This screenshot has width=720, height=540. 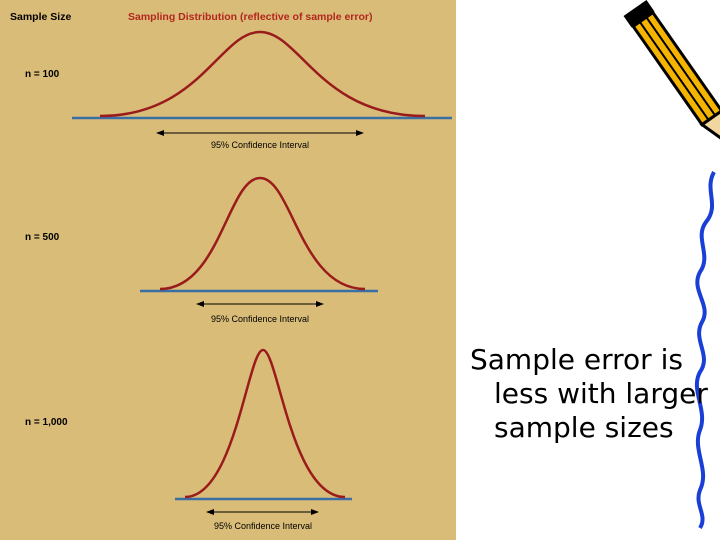 I want to click on pencil-icon, so click(x=671, y=75).